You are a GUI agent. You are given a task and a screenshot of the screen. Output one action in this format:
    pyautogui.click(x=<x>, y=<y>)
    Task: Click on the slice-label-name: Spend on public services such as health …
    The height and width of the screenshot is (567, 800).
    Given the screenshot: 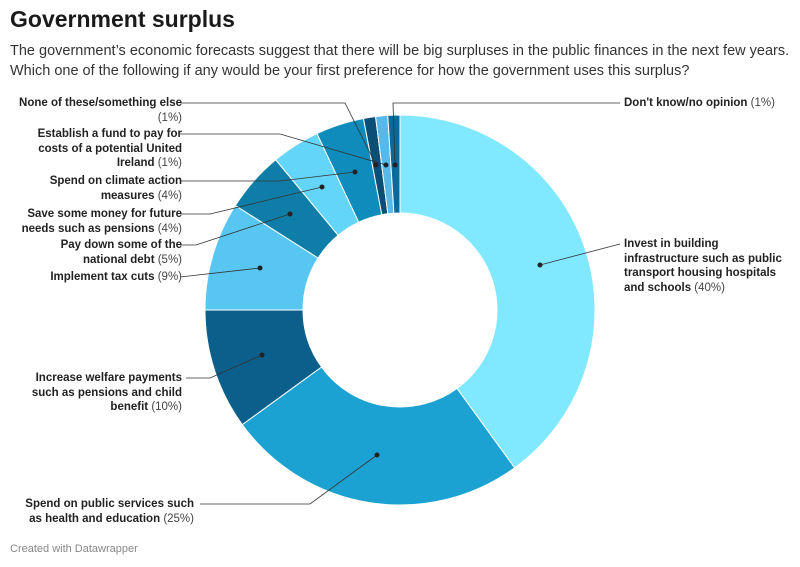 What is the action you would take?
    pyautogui.click(x=109, y=511)
    